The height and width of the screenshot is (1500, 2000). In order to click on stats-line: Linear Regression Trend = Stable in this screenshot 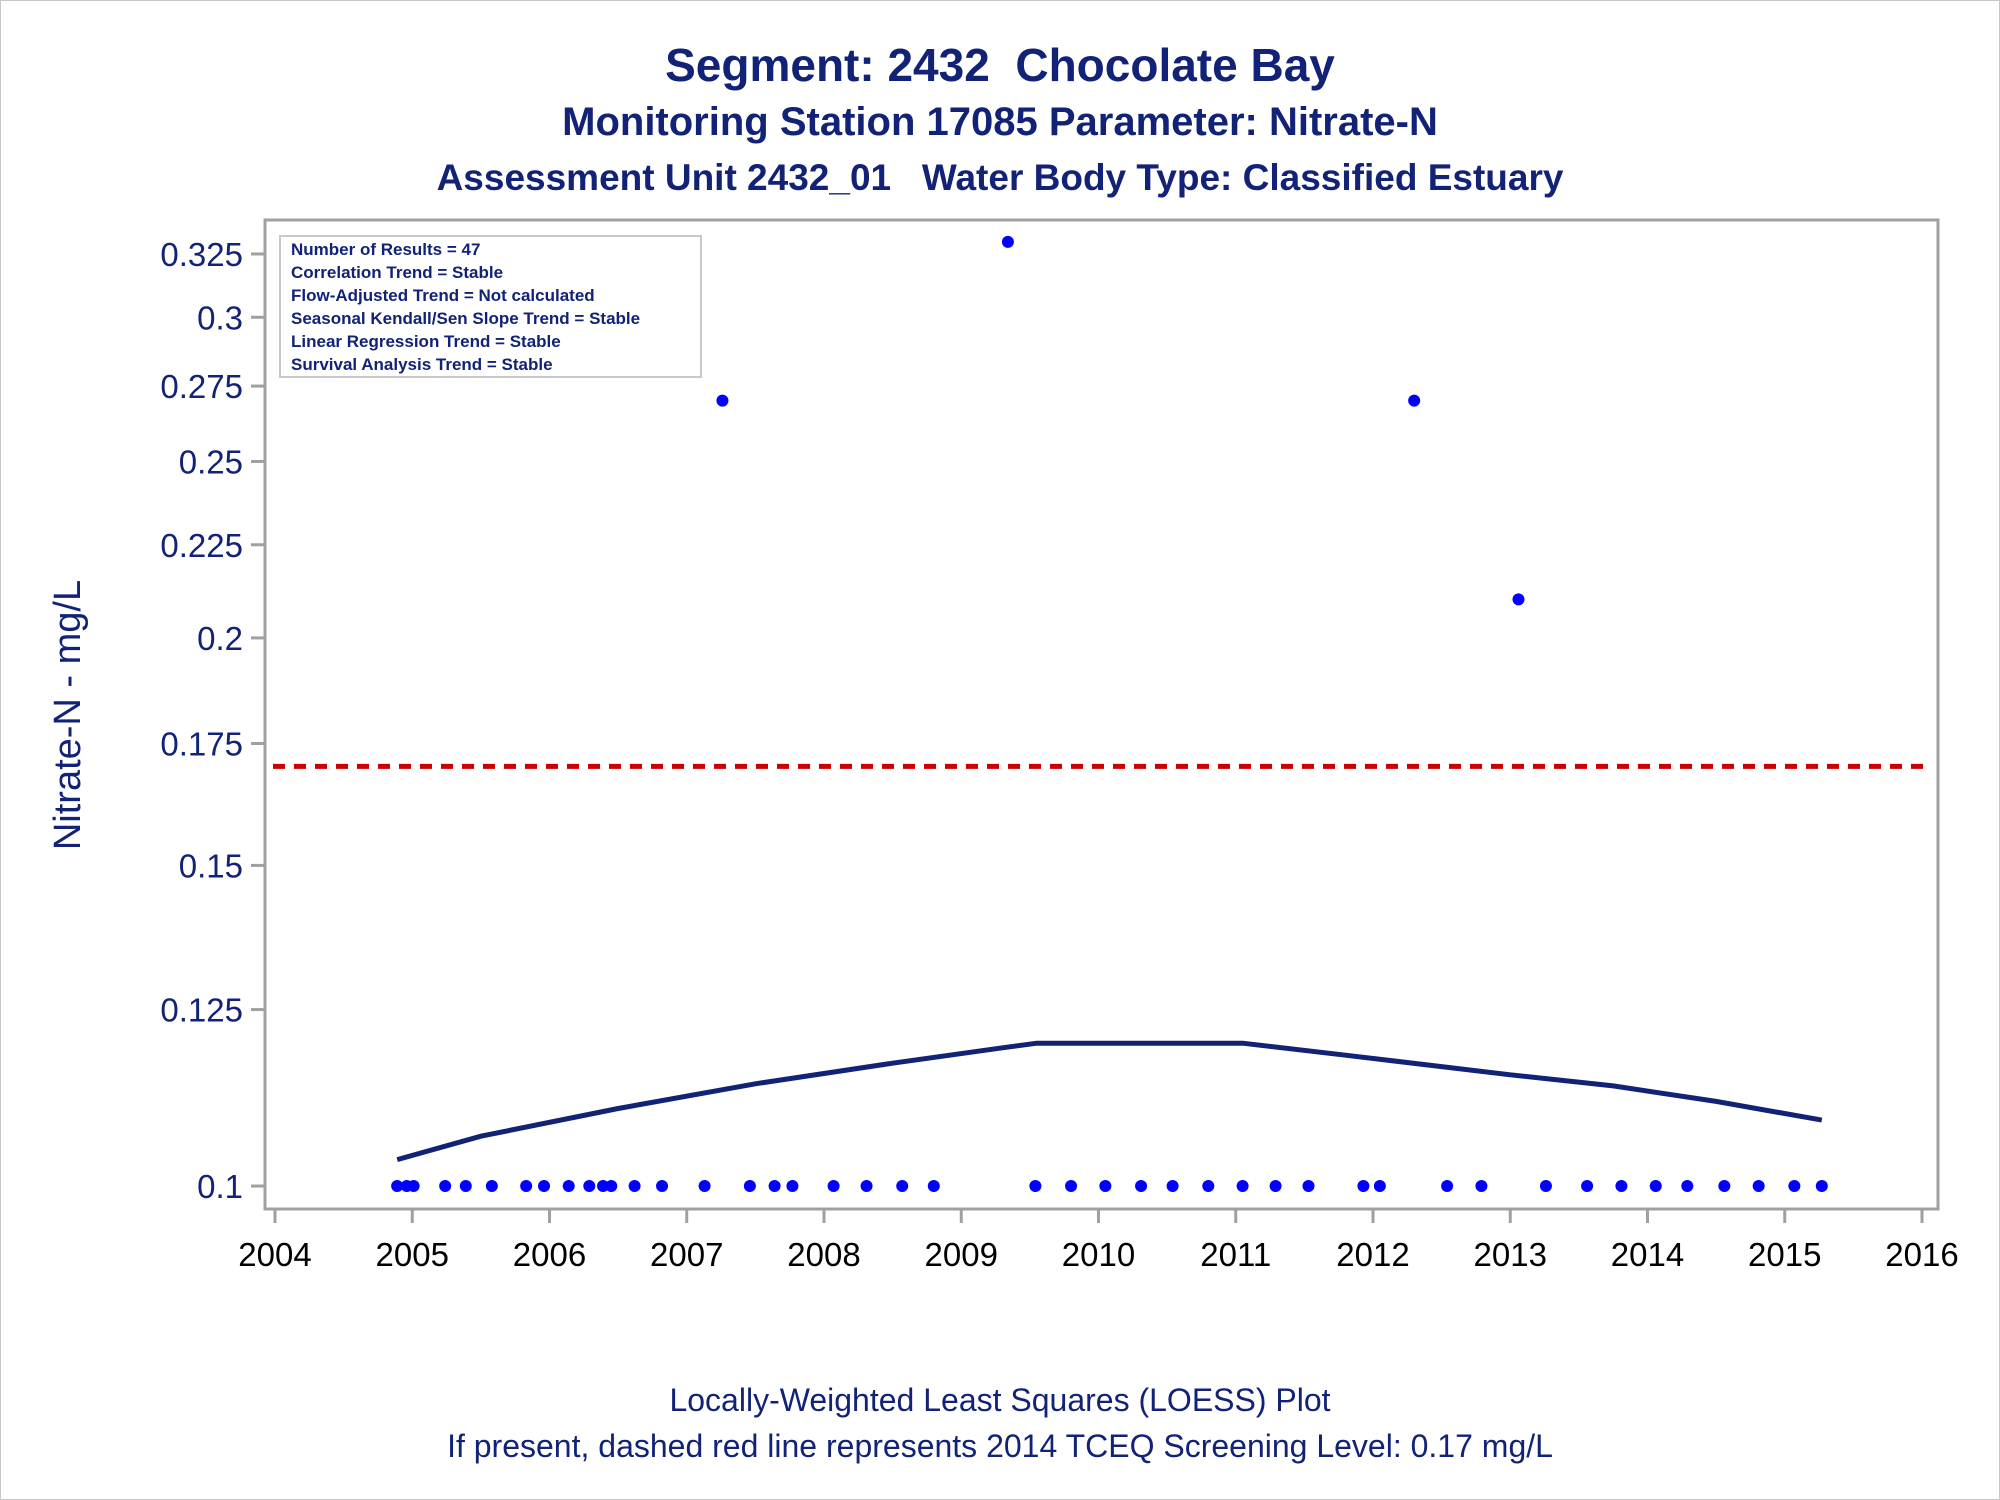, I will do `click(426, 341)`.